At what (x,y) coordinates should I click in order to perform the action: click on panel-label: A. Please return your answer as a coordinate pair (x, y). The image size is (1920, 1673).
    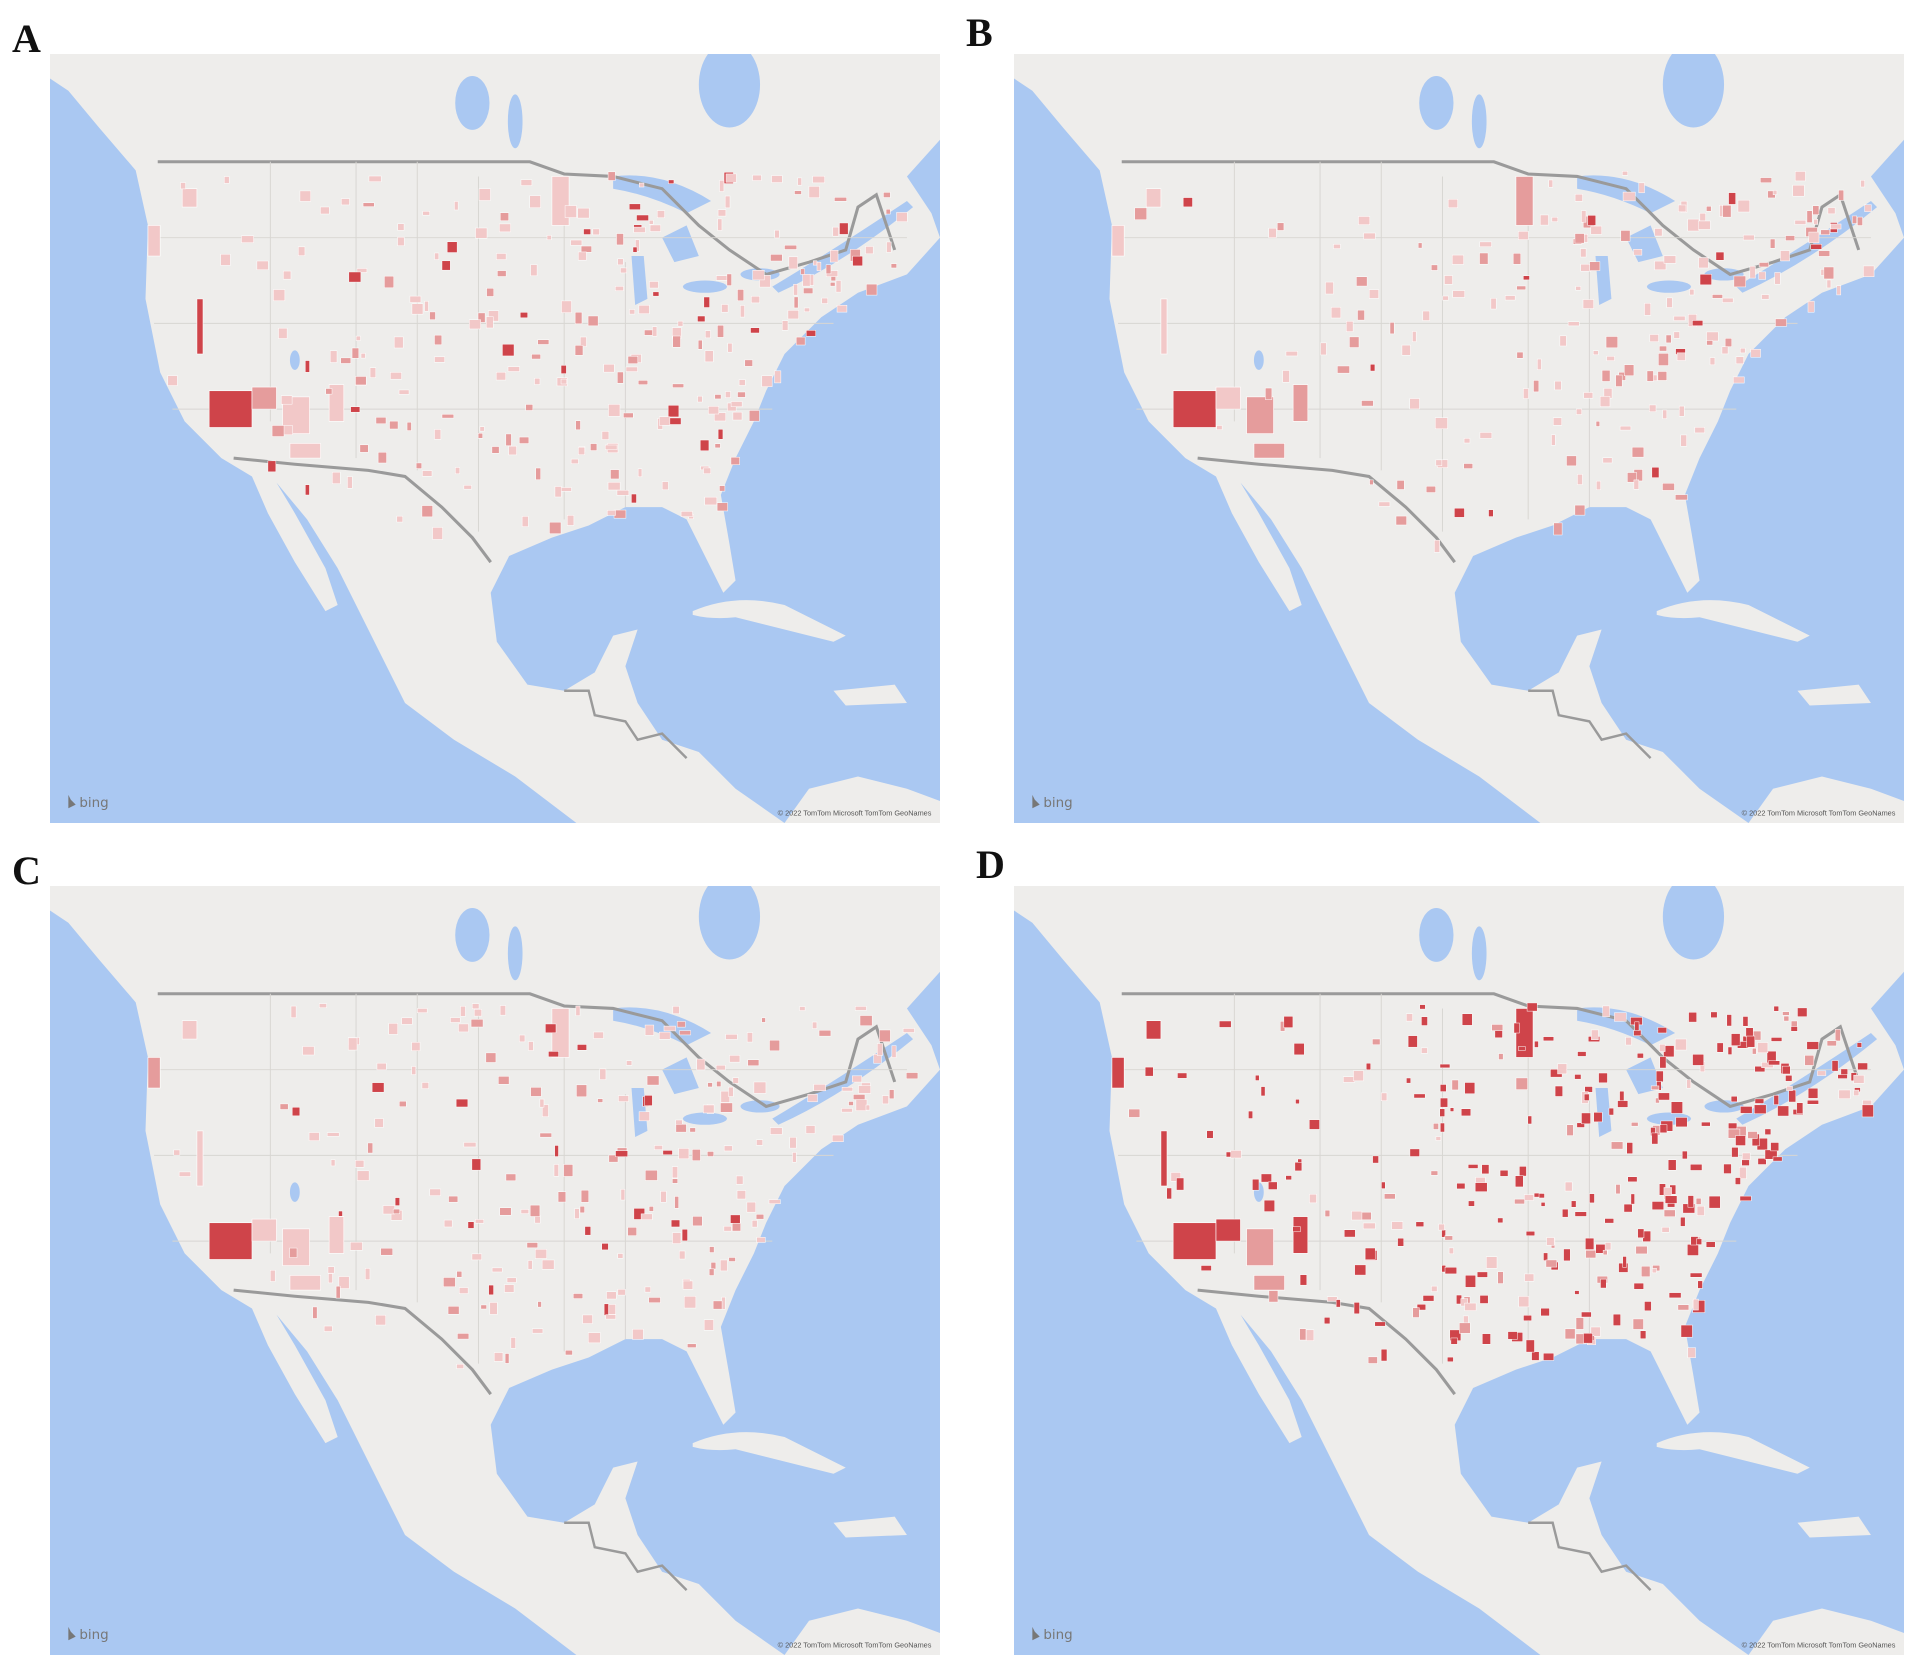
    Looking at the image, I should click on (26, 38).